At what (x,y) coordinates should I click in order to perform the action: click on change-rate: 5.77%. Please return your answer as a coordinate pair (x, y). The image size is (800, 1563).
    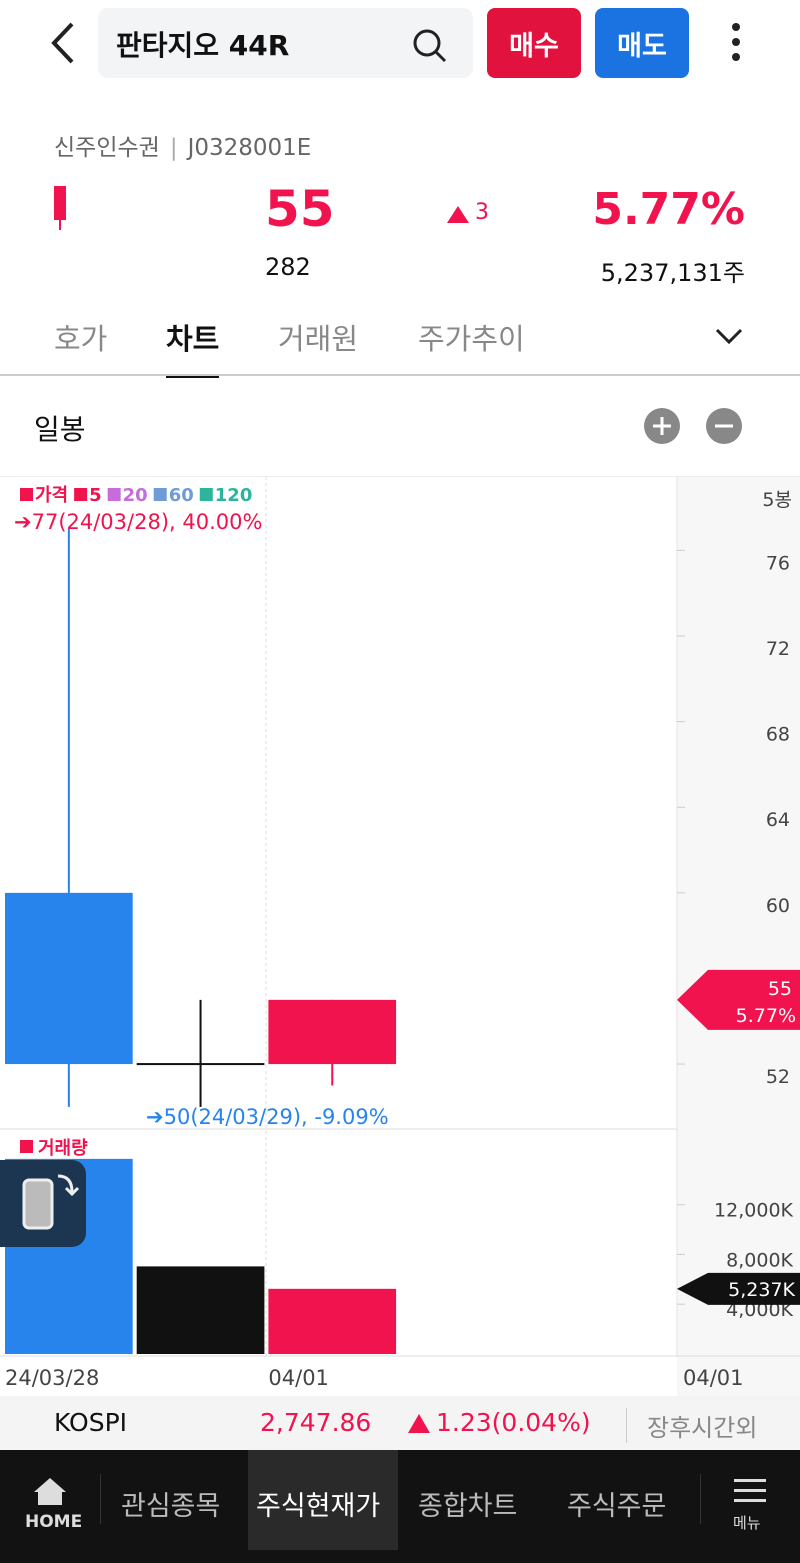
    Looking at the image, I should click on (668, 209).